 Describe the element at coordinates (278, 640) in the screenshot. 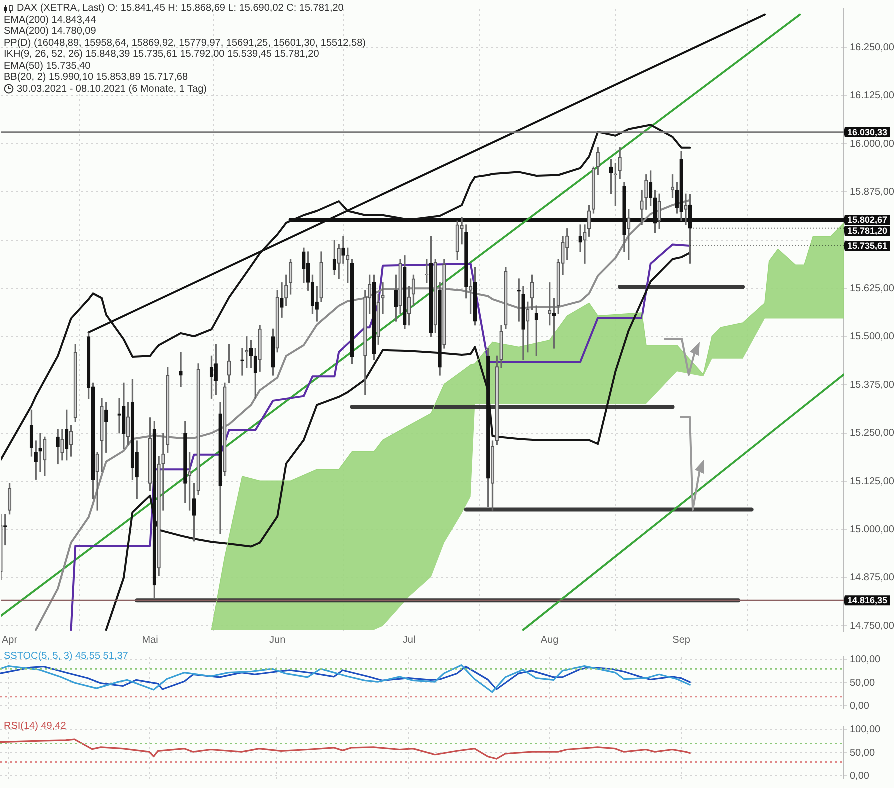

I see `x-tick-label: Jun` at that location.